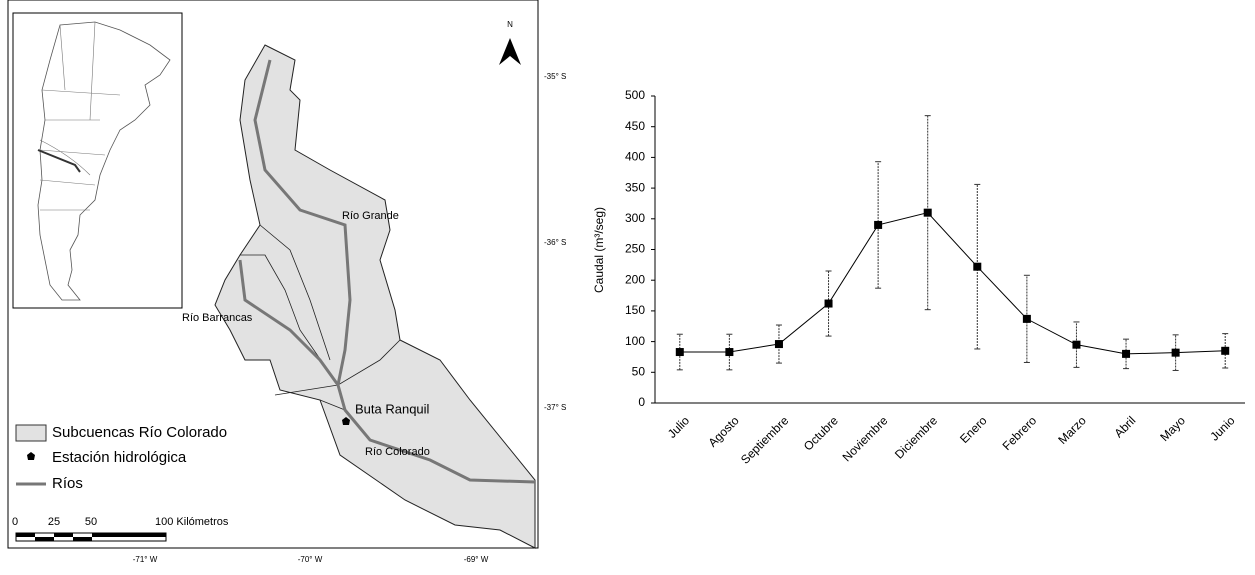 The height and width of the screenshot is (575, 1255). Describe the element at coordinates (555, 407) in the screenshot. I see `lat-label: -37° S` at that location.